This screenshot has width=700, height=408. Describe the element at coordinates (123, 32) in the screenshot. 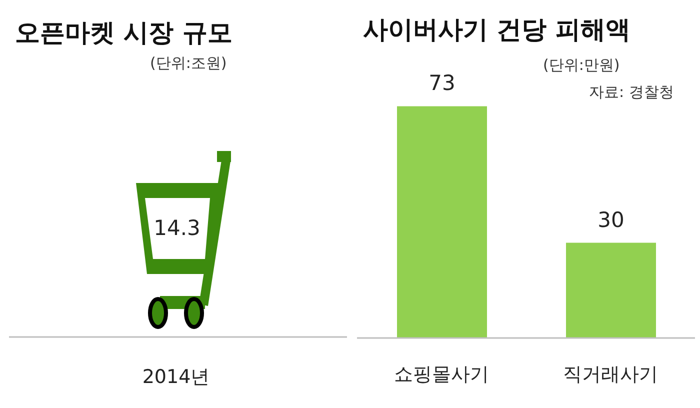

I see `text: 오픈마켓 시장 규모` at that location.